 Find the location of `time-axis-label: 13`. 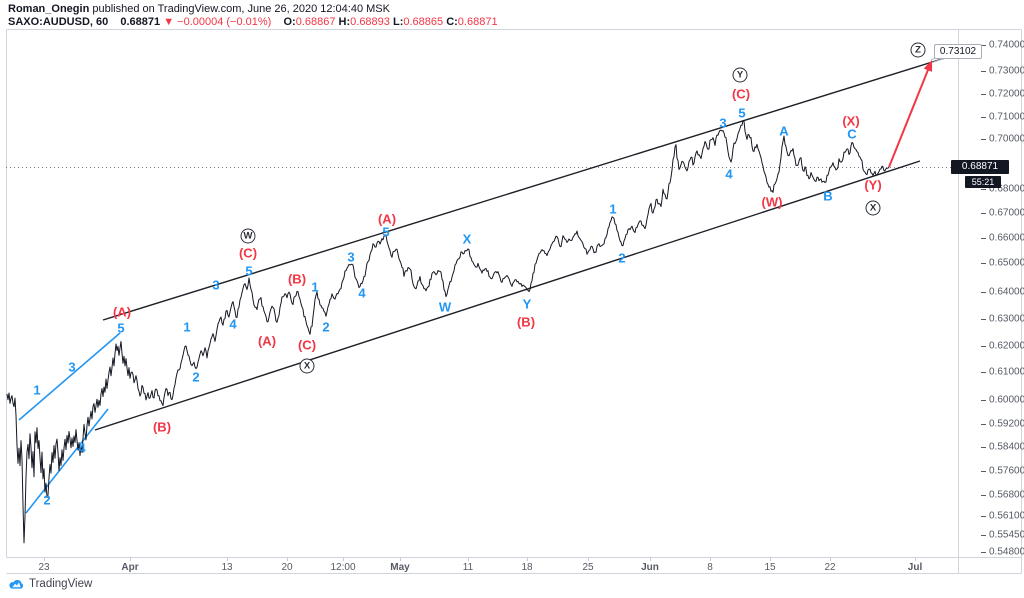

time-axis-label: 13 is located at coordinates (227, 567).